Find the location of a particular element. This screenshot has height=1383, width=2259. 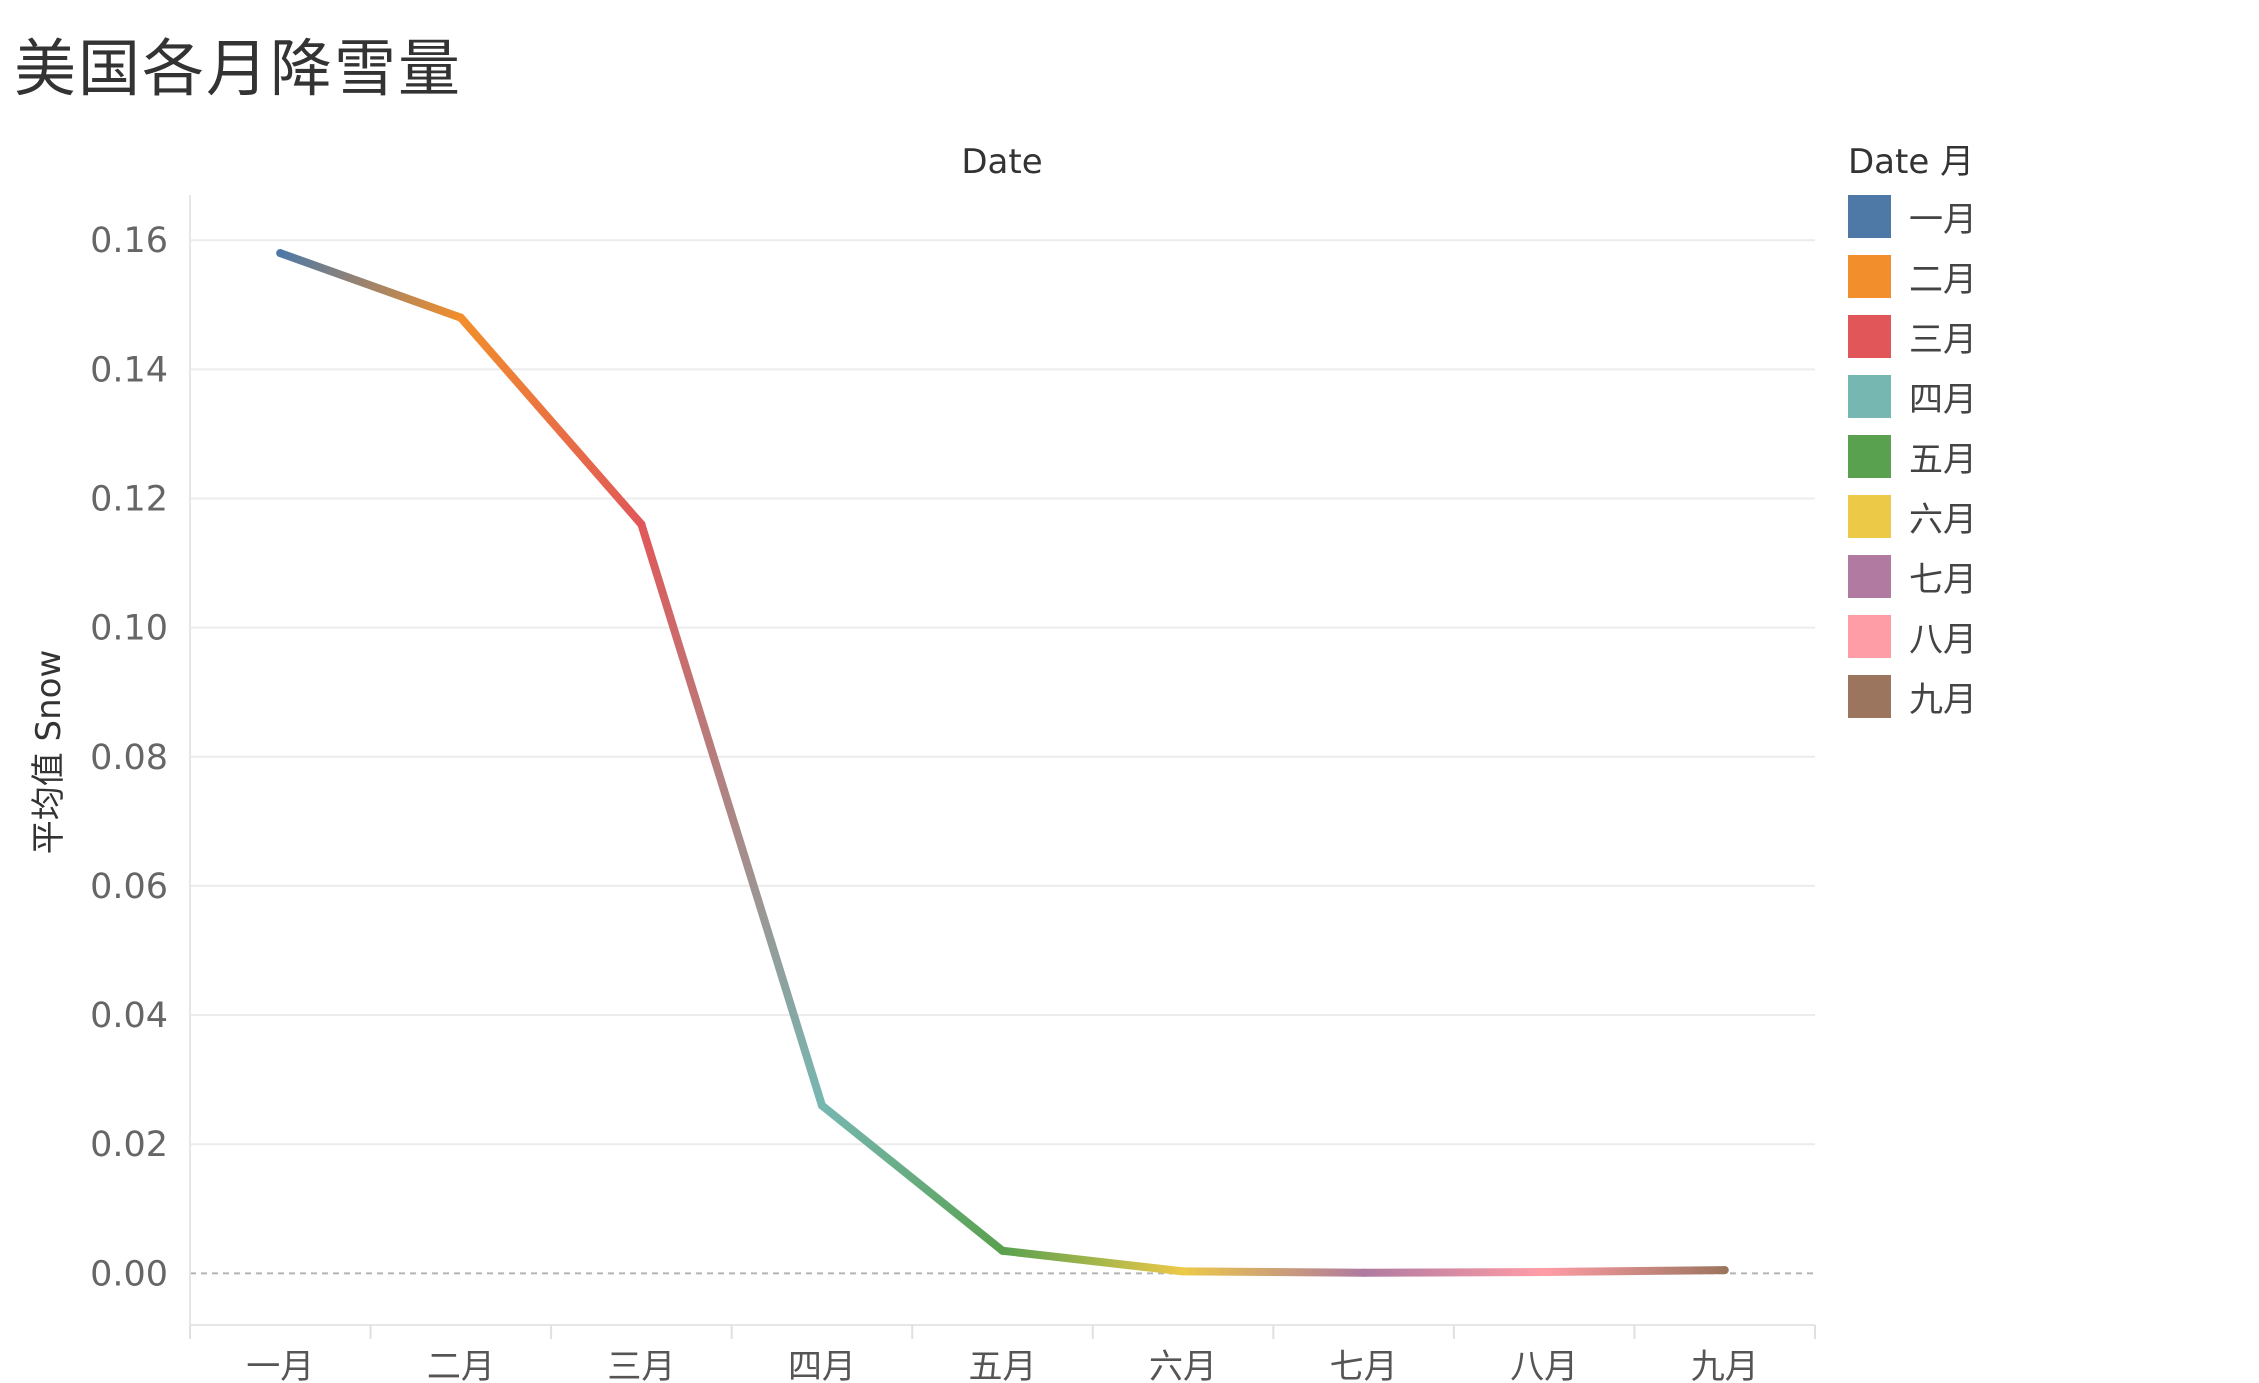

legend: Date 月 一月二月三月四月五月六月七月八月九月 is located at coordinates (1912, 432).